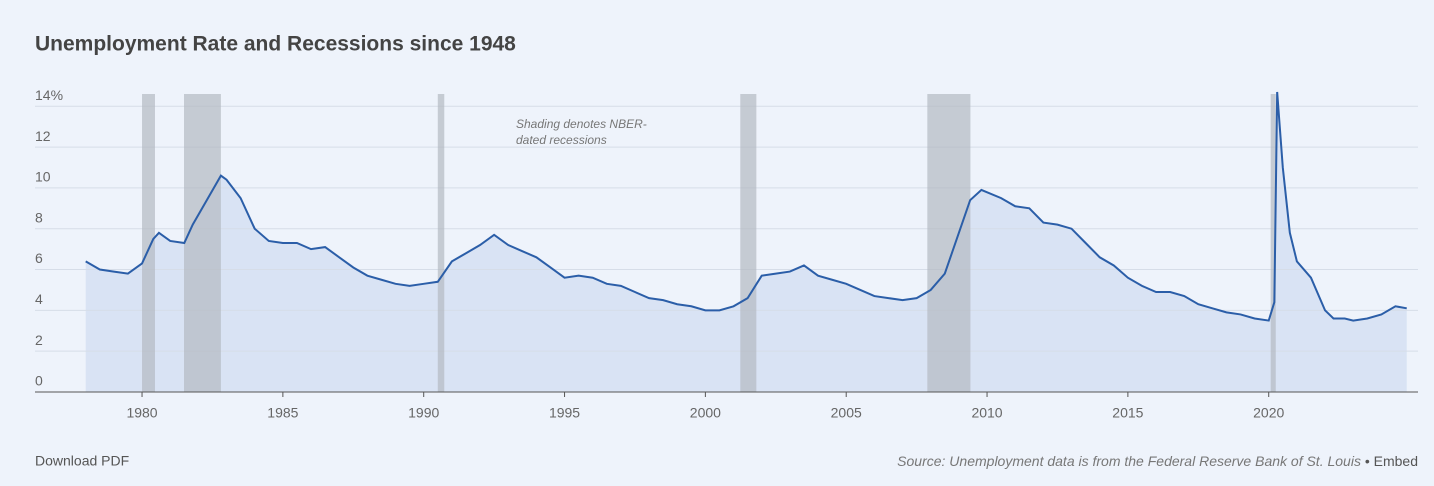  I want to click on x-tick-label: 2015, so click(1127, 413).